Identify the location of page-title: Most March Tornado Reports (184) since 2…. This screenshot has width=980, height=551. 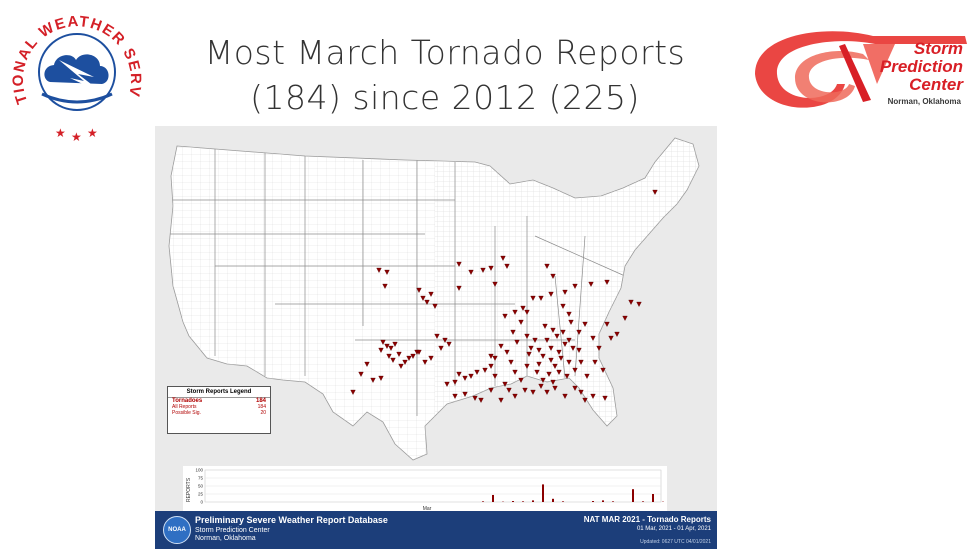
(445, 75).